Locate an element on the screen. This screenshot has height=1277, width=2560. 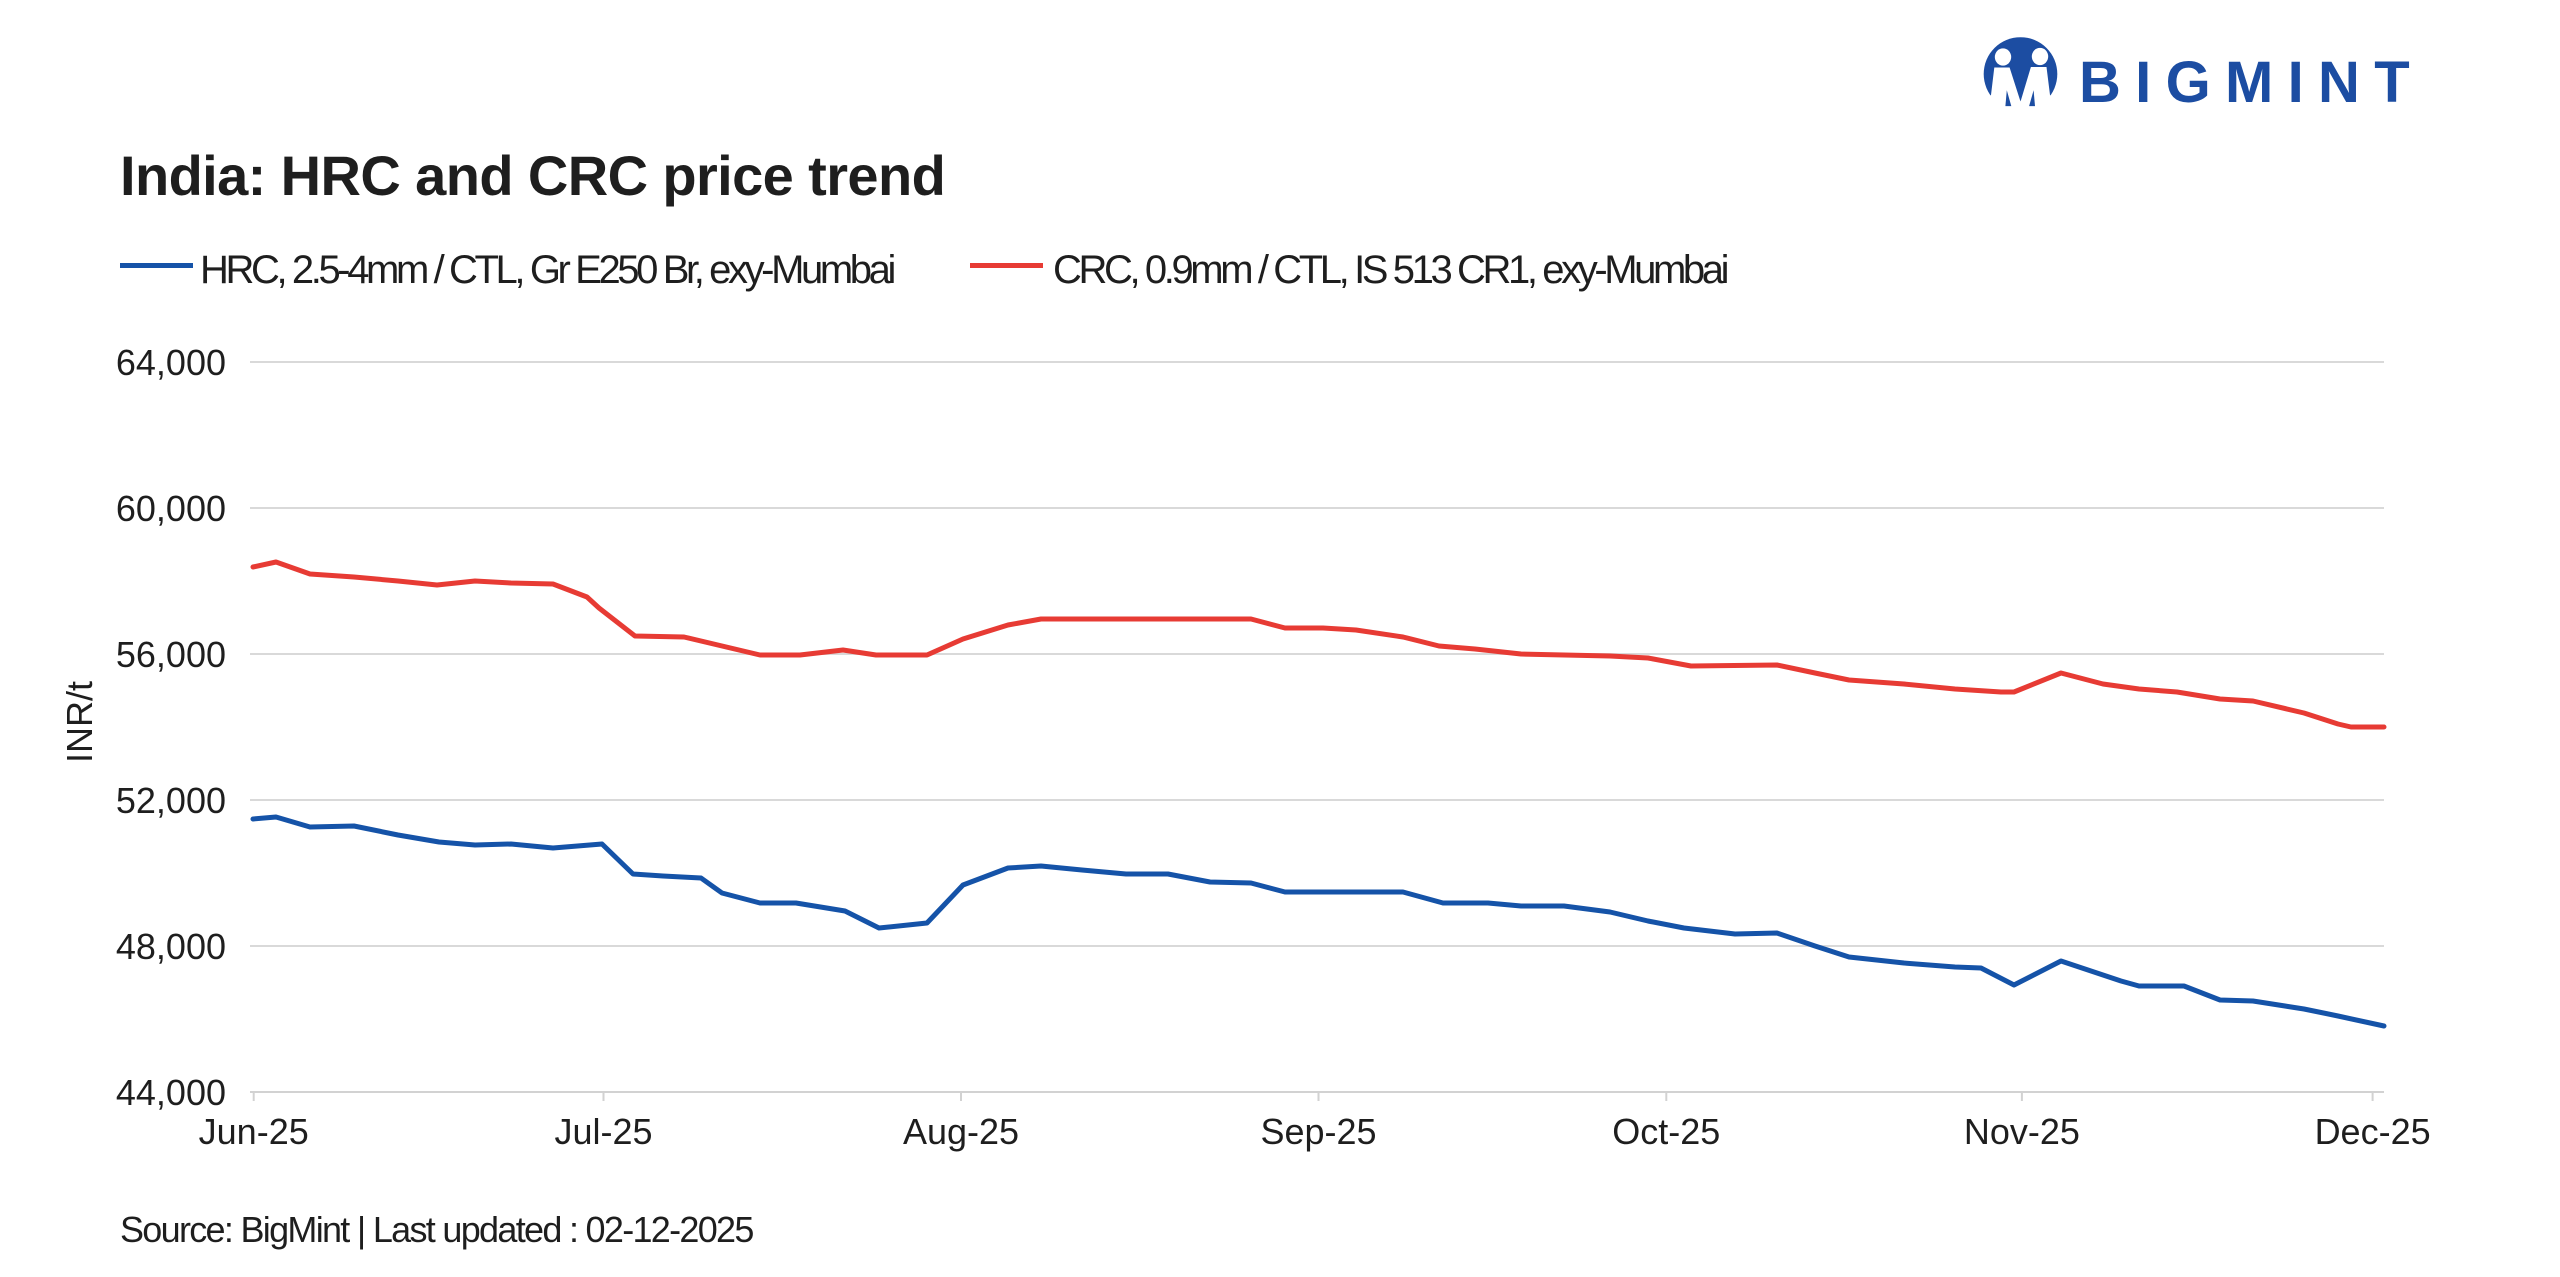
svg-text: 48,000 is located at coordinates (171, 946).